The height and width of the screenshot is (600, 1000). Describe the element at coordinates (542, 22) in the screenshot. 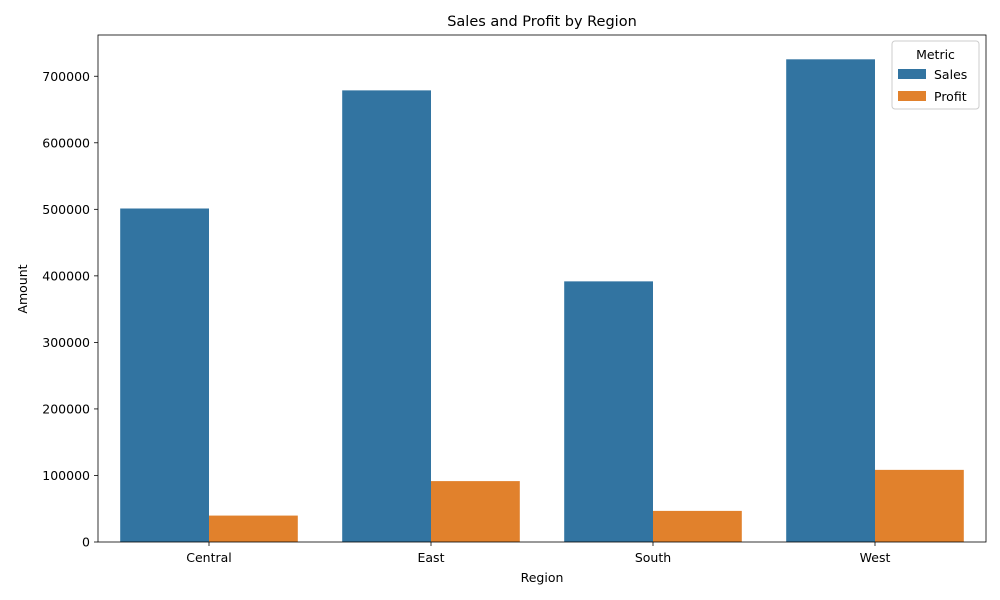

I see `chart-title: Sales and Profit by Region` at that location.